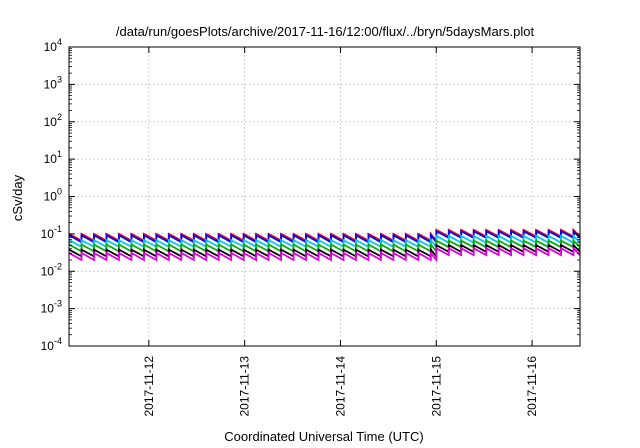  Describe the element at coordinates (51, 232) in the screenshot. I see `y-tick-label: 10⁻¹` at that location.